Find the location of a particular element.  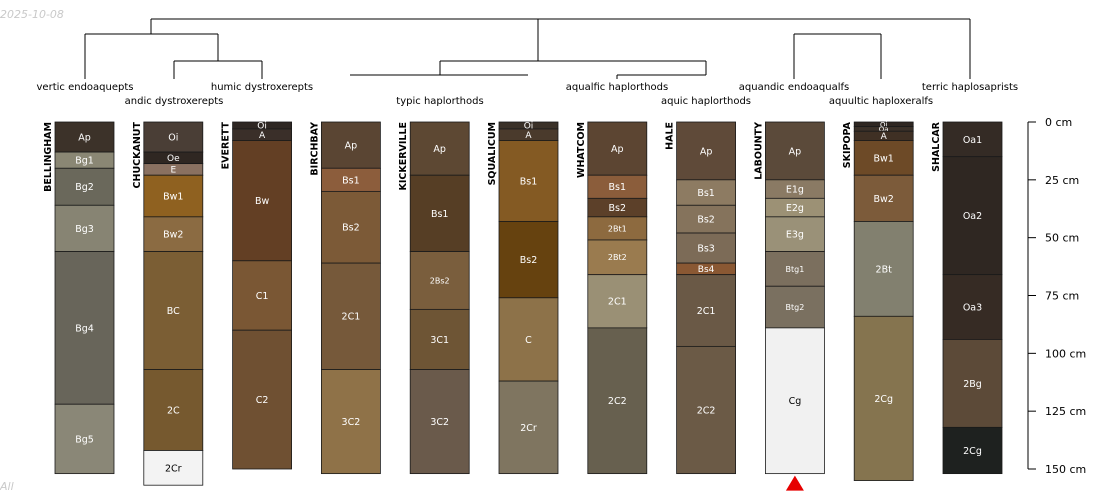

soil-profile: CHUCKANUT Oi Oe E Bw1 Bw2 BC 2C 2Cr is located at coordinates (168, 303).